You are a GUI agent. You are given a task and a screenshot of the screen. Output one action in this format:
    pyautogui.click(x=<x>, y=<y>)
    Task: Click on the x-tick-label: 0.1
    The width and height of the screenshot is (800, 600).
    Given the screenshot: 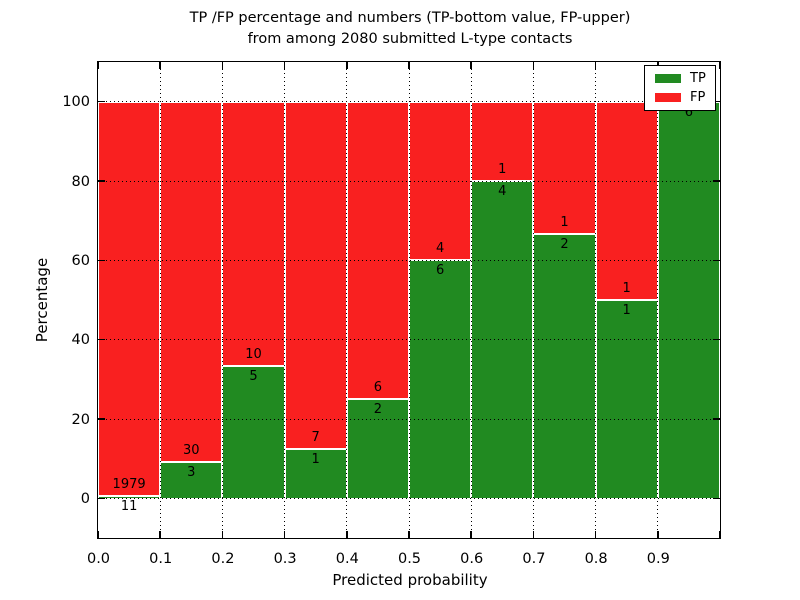 What is the action you would take?
    pyautogui.click(x=161, y=559)
    